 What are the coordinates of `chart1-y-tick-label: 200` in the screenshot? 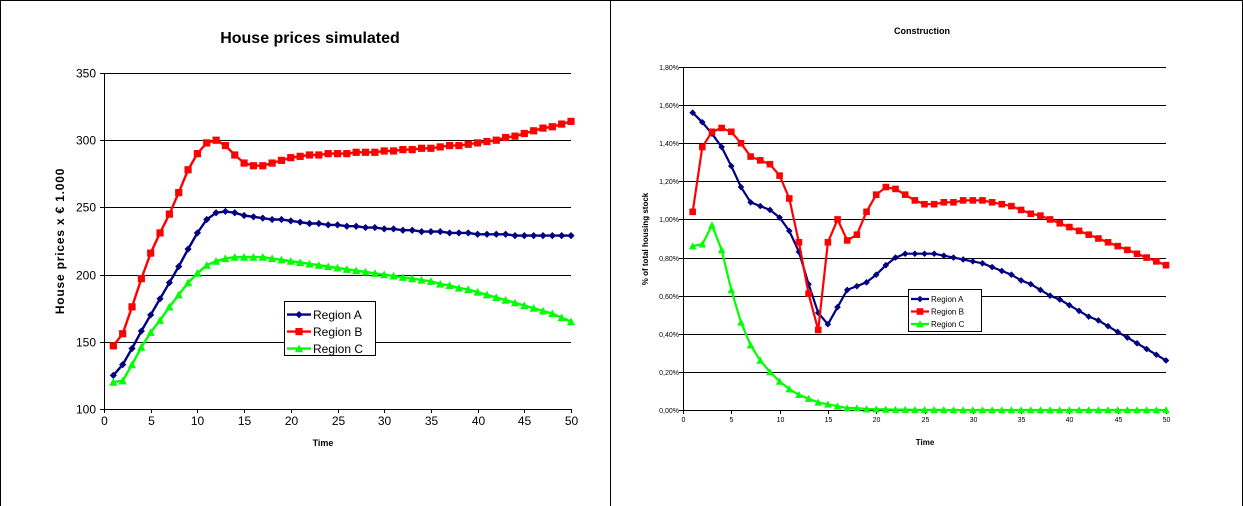 It's located at (86, 276).